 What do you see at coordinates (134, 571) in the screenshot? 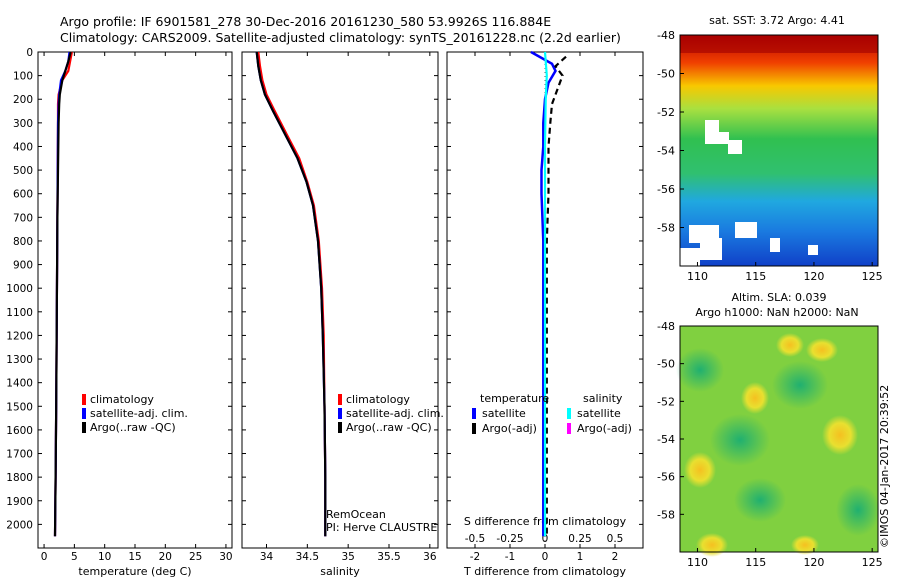
I see `temperature-panel-xlabel: temperature (deg C)` at bounding box center [134, 571].